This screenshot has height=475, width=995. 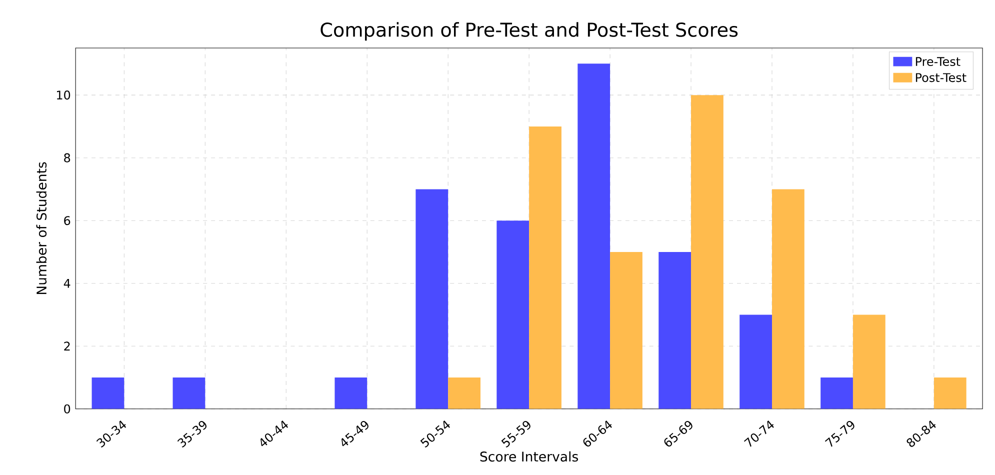 I want to click on y-tick-label: 0, so click(x=67, y=409).